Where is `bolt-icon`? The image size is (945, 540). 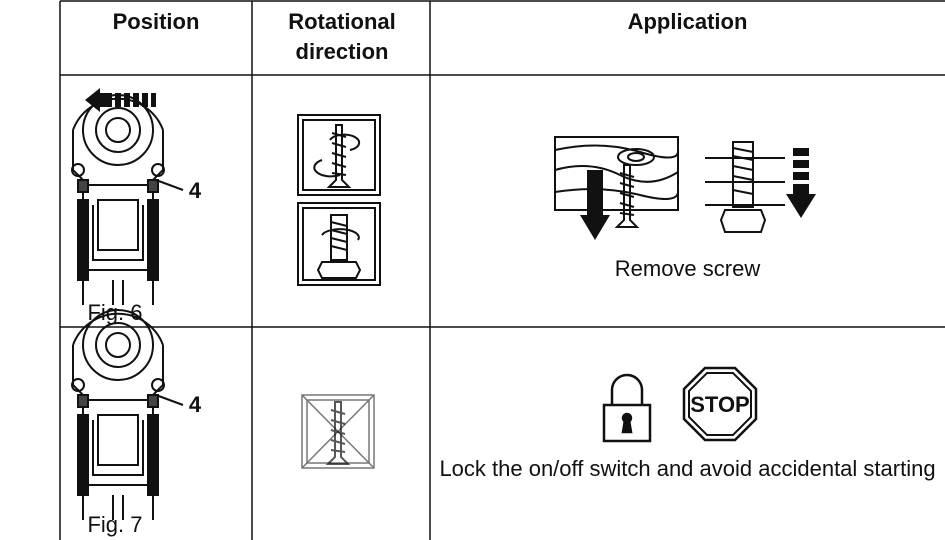 bolt-icon is located at coordinates (339, 246).